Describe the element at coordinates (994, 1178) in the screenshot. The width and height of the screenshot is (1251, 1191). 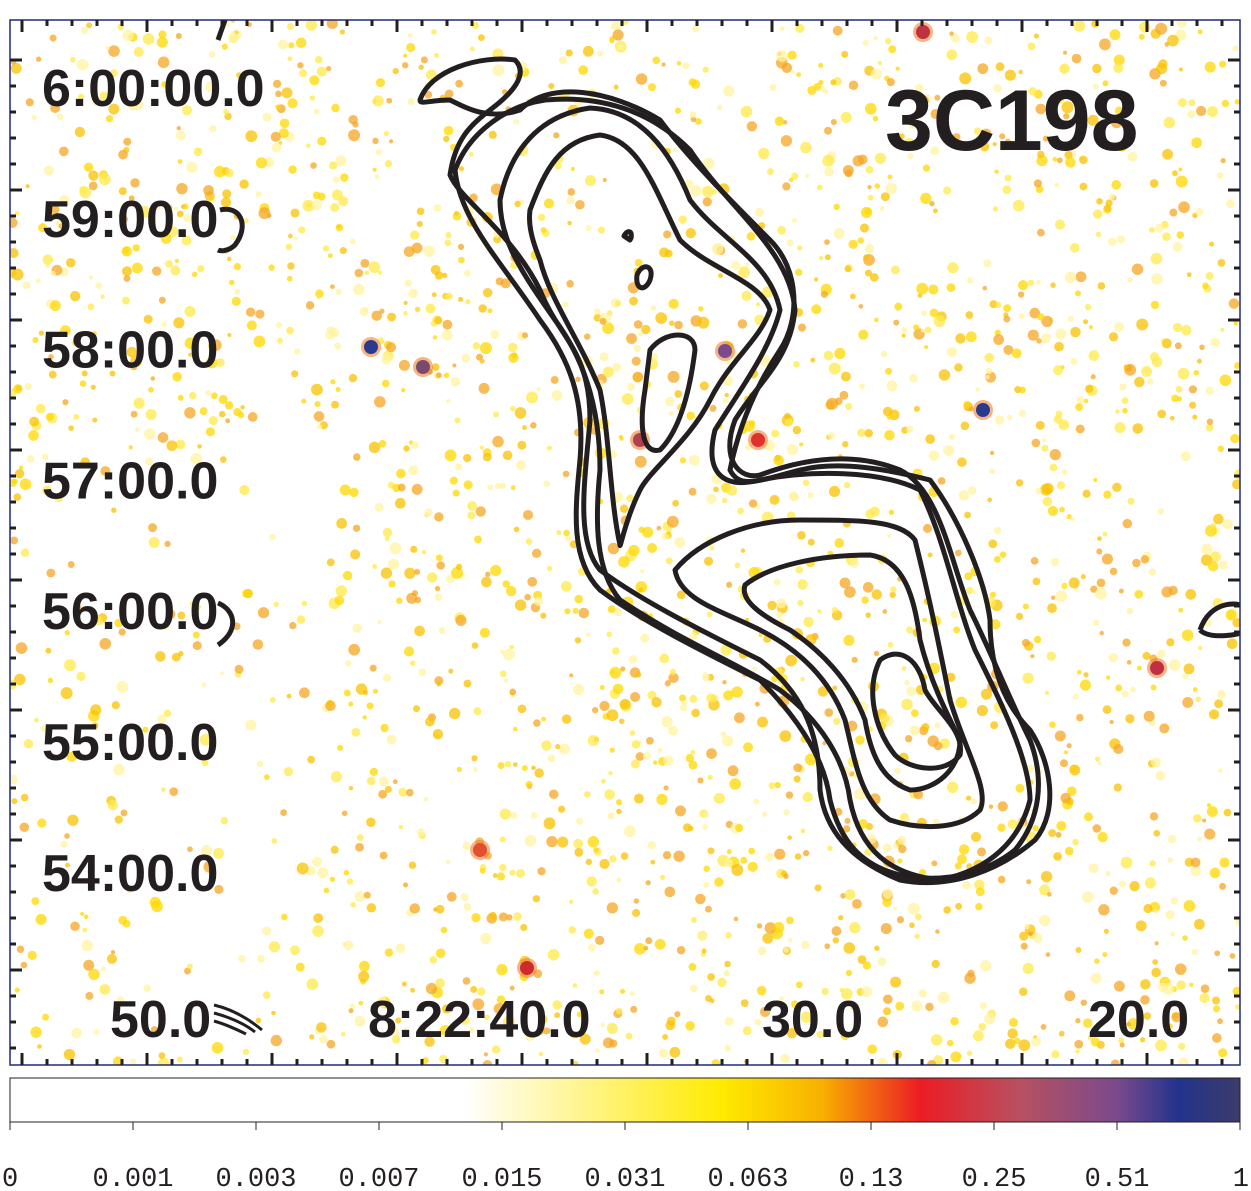
I see `colorbar-label: 0.25` at that location.